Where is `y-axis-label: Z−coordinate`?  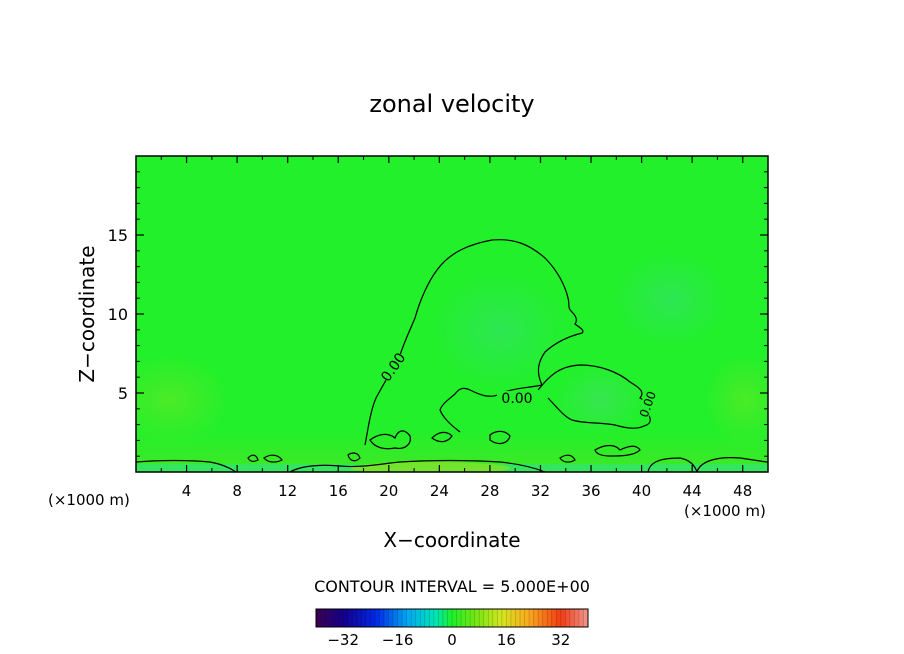 y-axis-label: Z−coordinate is located at coordinates (87, 313).